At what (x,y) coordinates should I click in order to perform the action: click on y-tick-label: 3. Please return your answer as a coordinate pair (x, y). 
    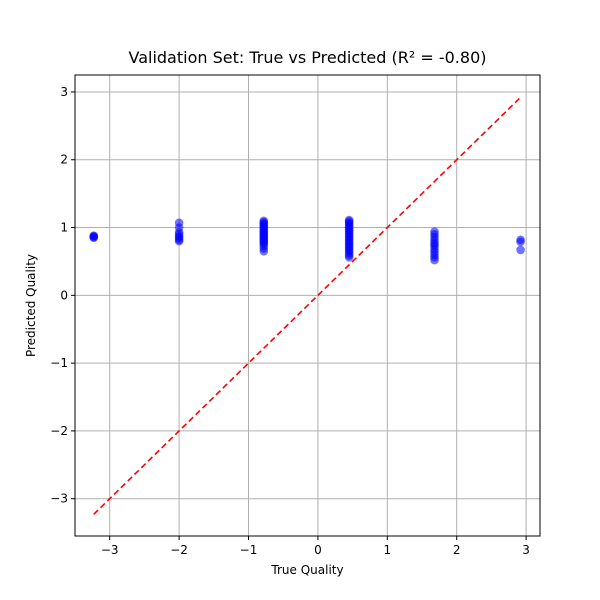
    Looking at the image, I should click on (64, 92).